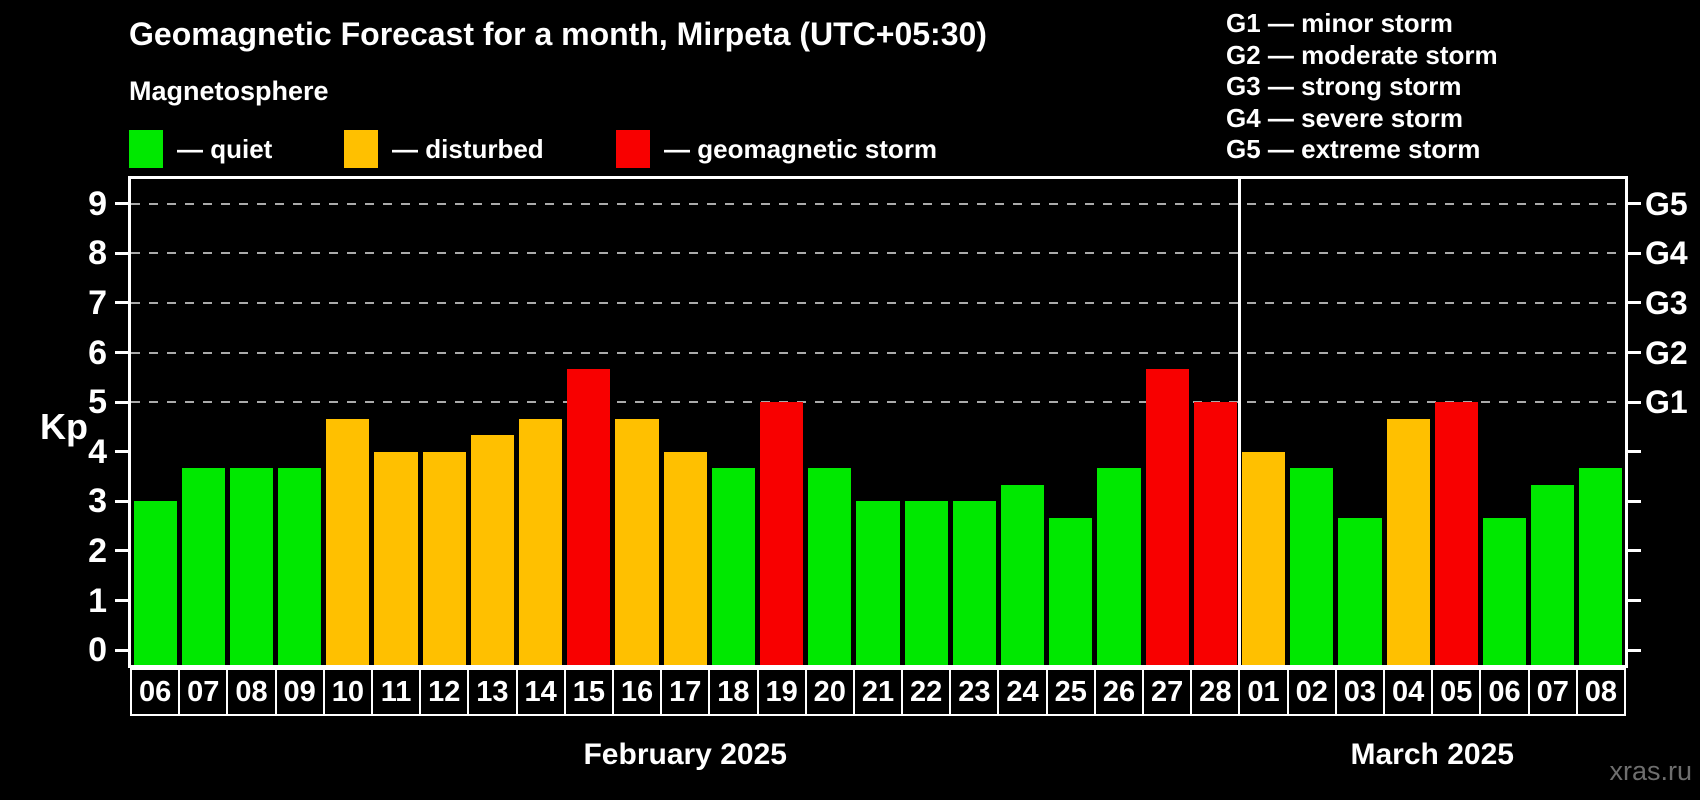 This screenshot has width=1700, height=800. Describe the element at coordinates (492, 692) in the screenshot. I see `day-label-13: 13` at that location.